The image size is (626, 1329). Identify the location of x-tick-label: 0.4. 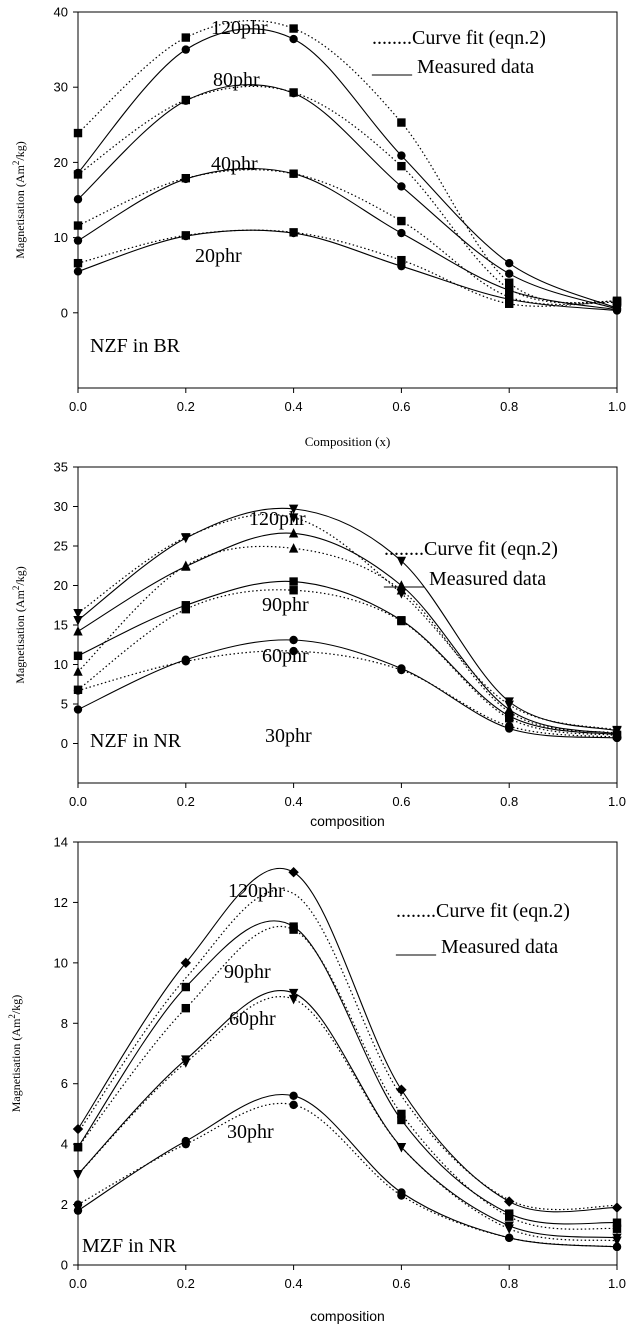
(294, 801).